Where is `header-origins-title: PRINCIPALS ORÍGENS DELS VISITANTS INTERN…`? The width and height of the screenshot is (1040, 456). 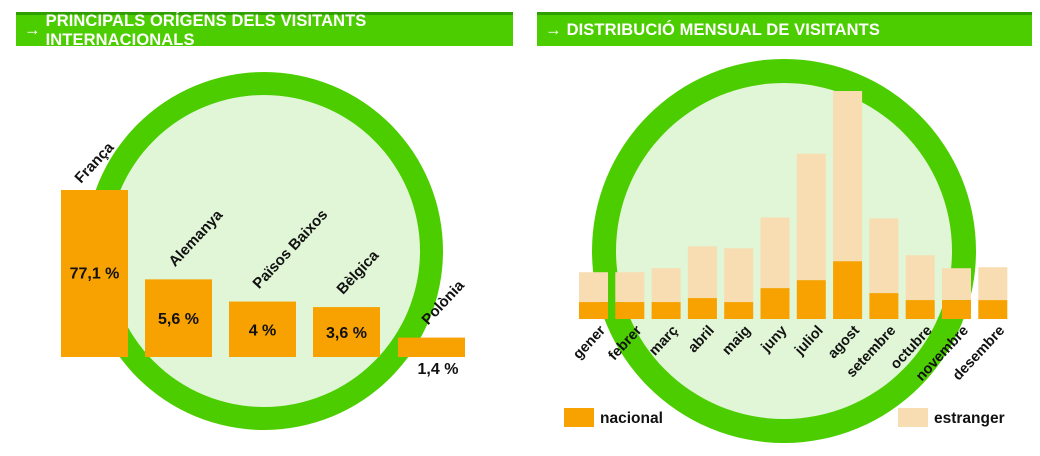 header-origins-title: PRINCIPALS ORÍGENS DELS VISITANTS INTERN… is located at coordinates (206, 30).